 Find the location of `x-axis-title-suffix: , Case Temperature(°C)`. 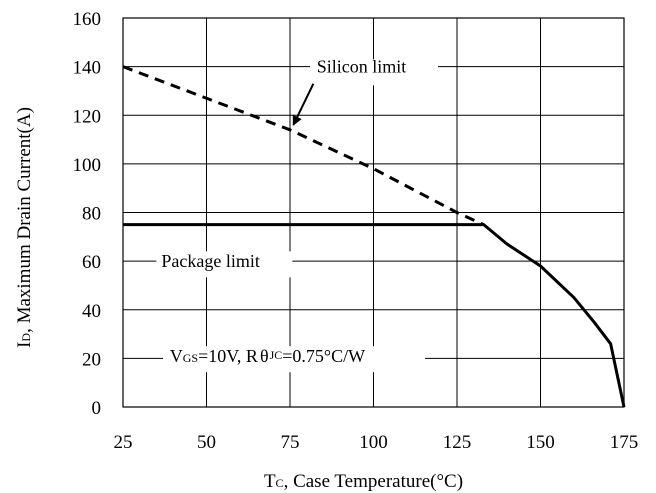

x-axis-title-suffix: , Case Temperature(°C) is located at coordinates (374, 481).